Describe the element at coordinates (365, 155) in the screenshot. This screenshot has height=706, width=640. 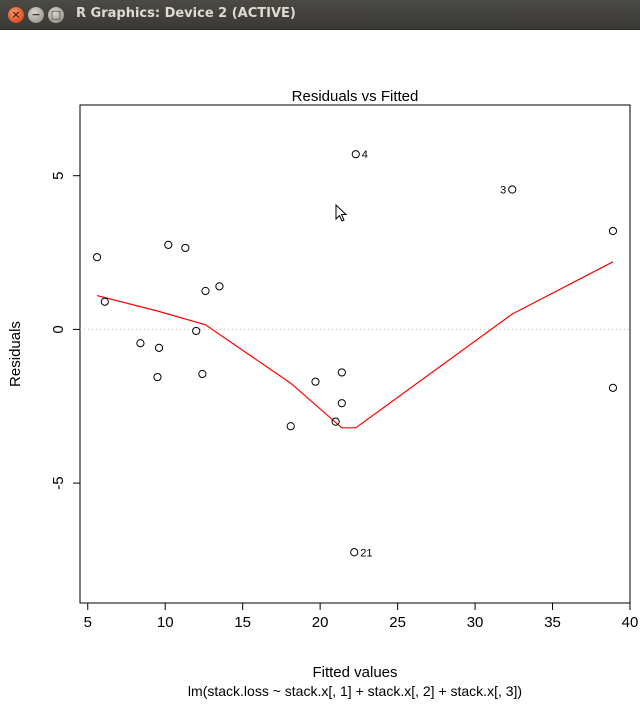
I see `outlier-label: 4` at that location.